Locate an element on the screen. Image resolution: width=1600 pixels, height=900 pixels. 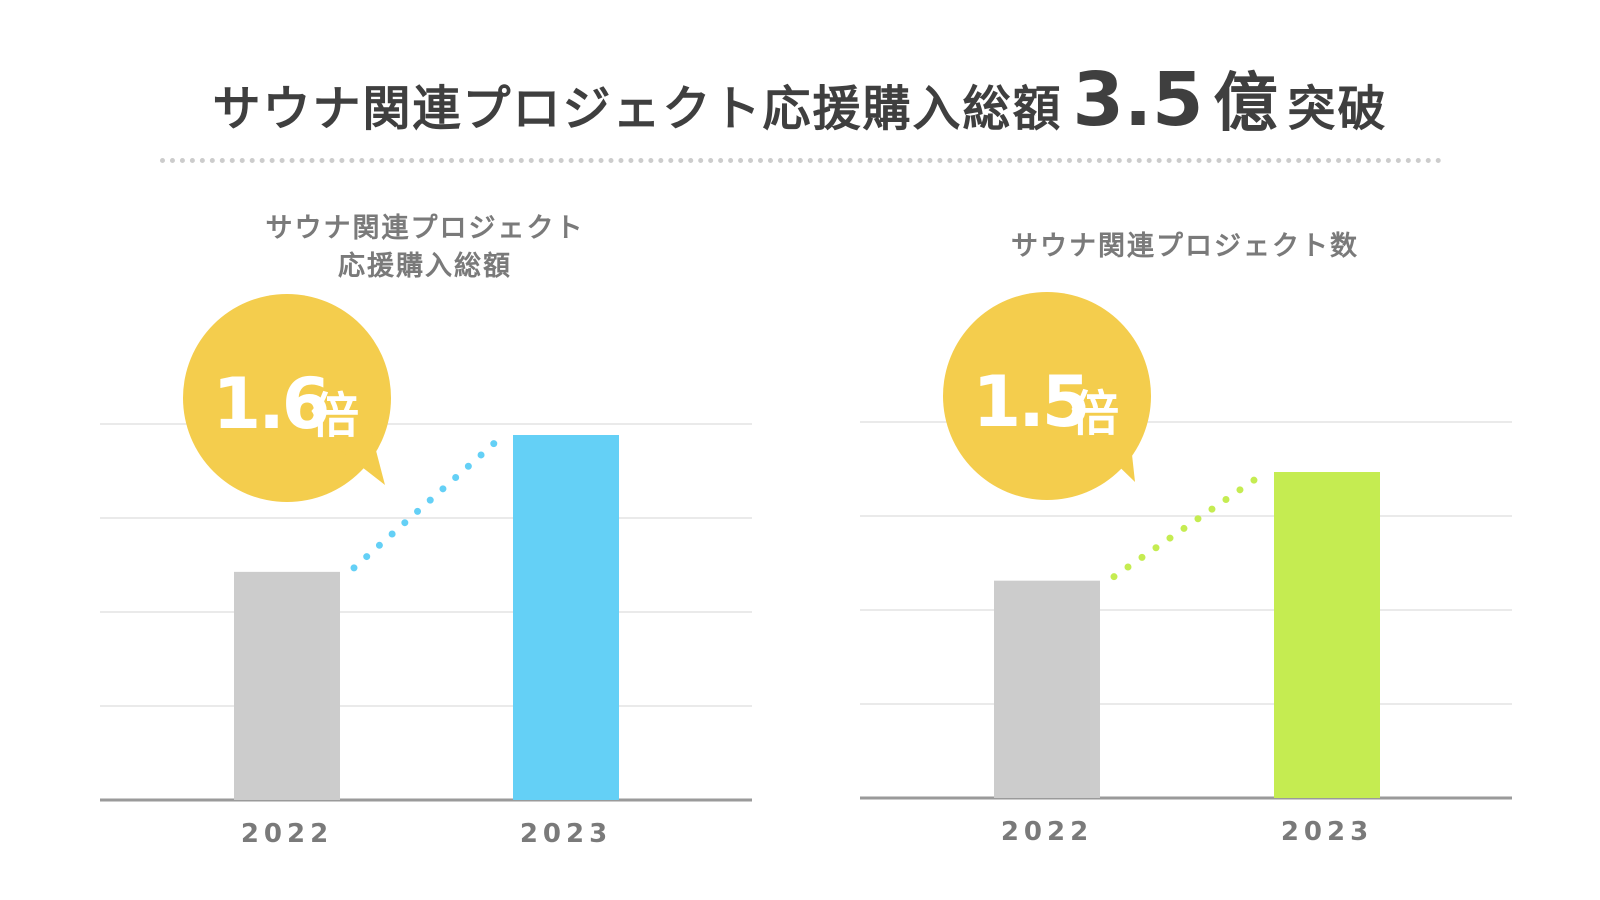
headline: サウナ関連プロジェクト応援購入総額 3.5 億突破 is located at coordinates (800, 98).